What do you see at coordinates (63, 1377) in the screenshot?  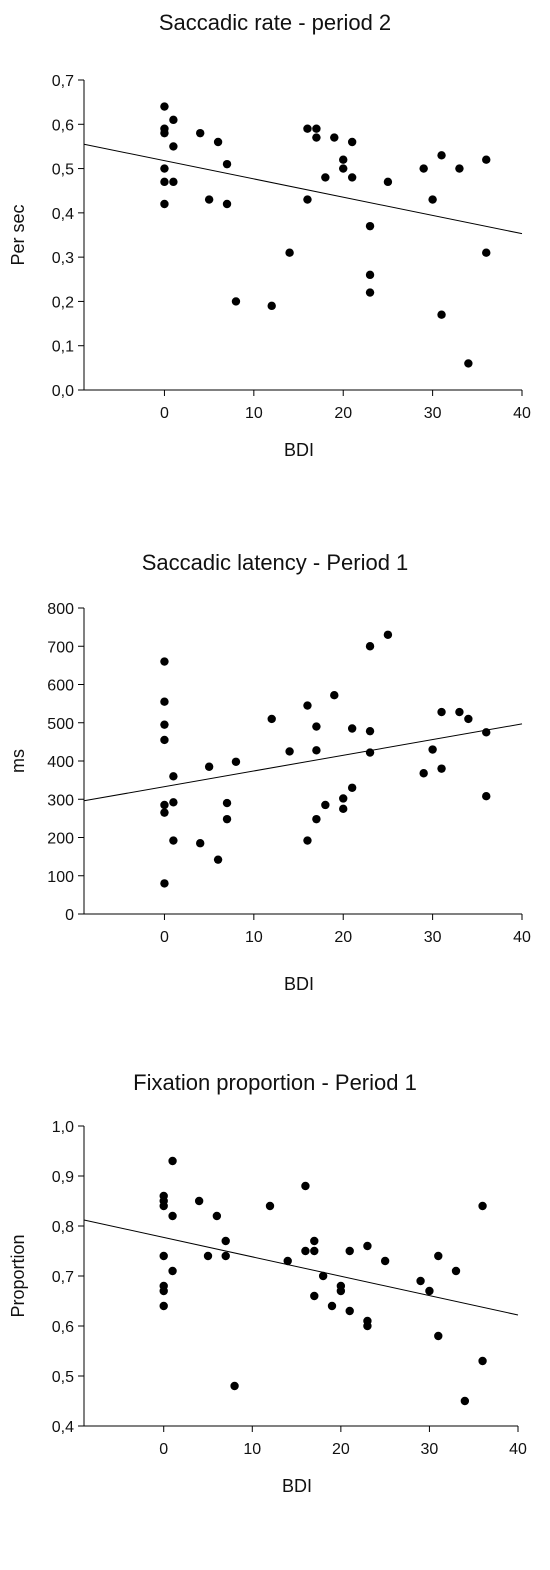 I see `y-tick-label: 0,5` at bounding box center [63, 1377].